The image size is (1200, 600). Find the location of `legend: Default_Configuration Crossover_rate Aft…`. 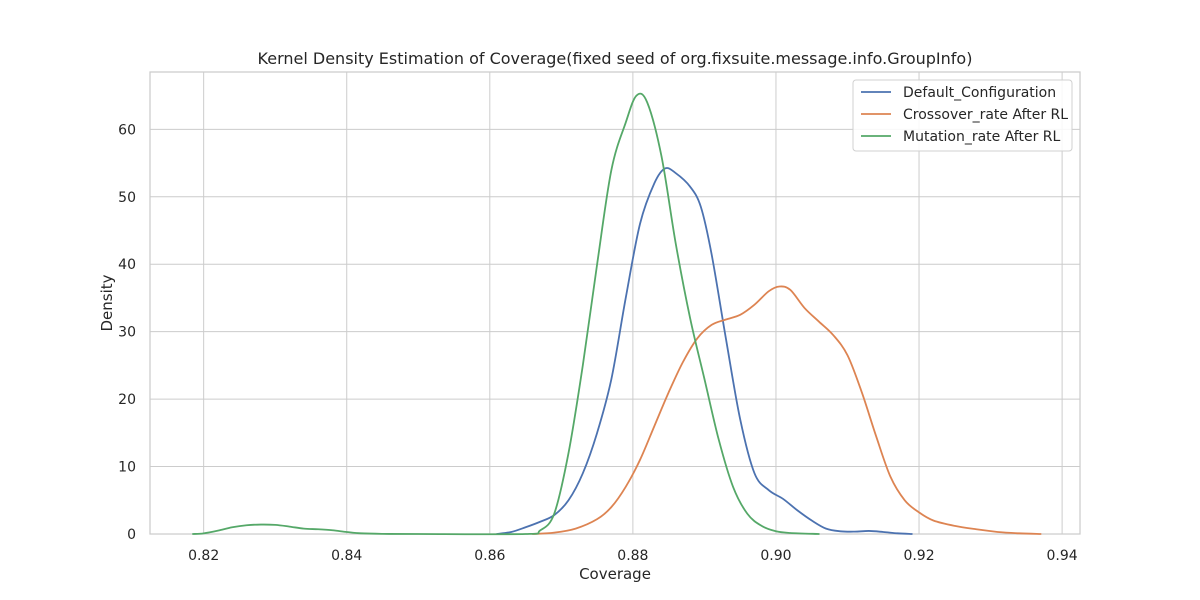

legend: Default_Configuration Crossover_rate Aft… is located at coordinates (962, 115).